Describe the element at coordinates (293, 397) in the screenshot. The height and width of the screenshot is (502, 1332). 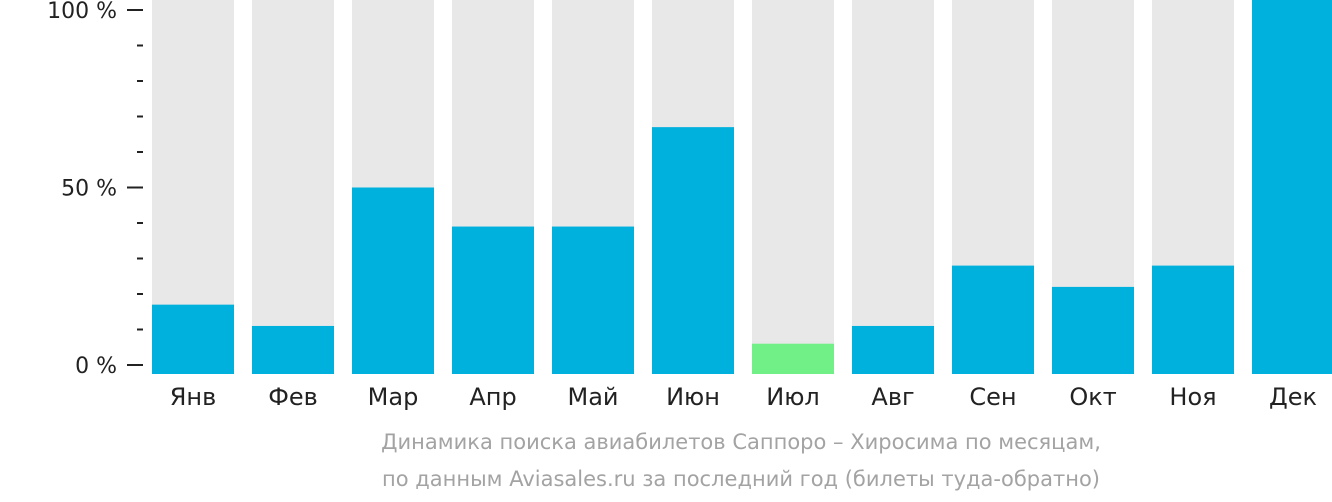
I see `x-category-label: Фев` at that location.